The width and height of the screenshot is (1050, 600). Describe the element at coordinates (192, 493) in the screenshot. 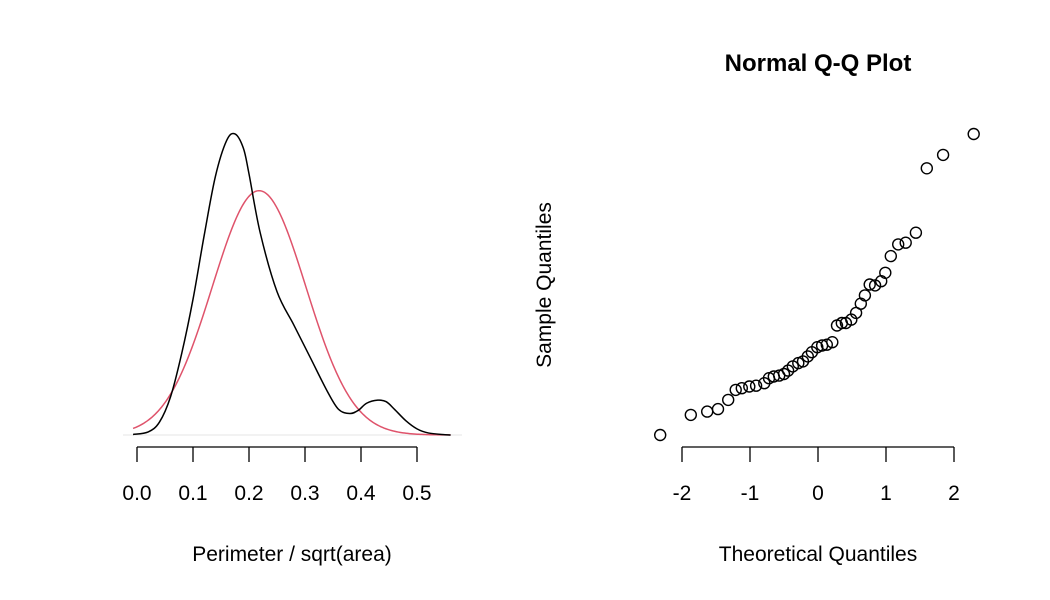

I see `density-x-tick-label: 0.1` at that location.